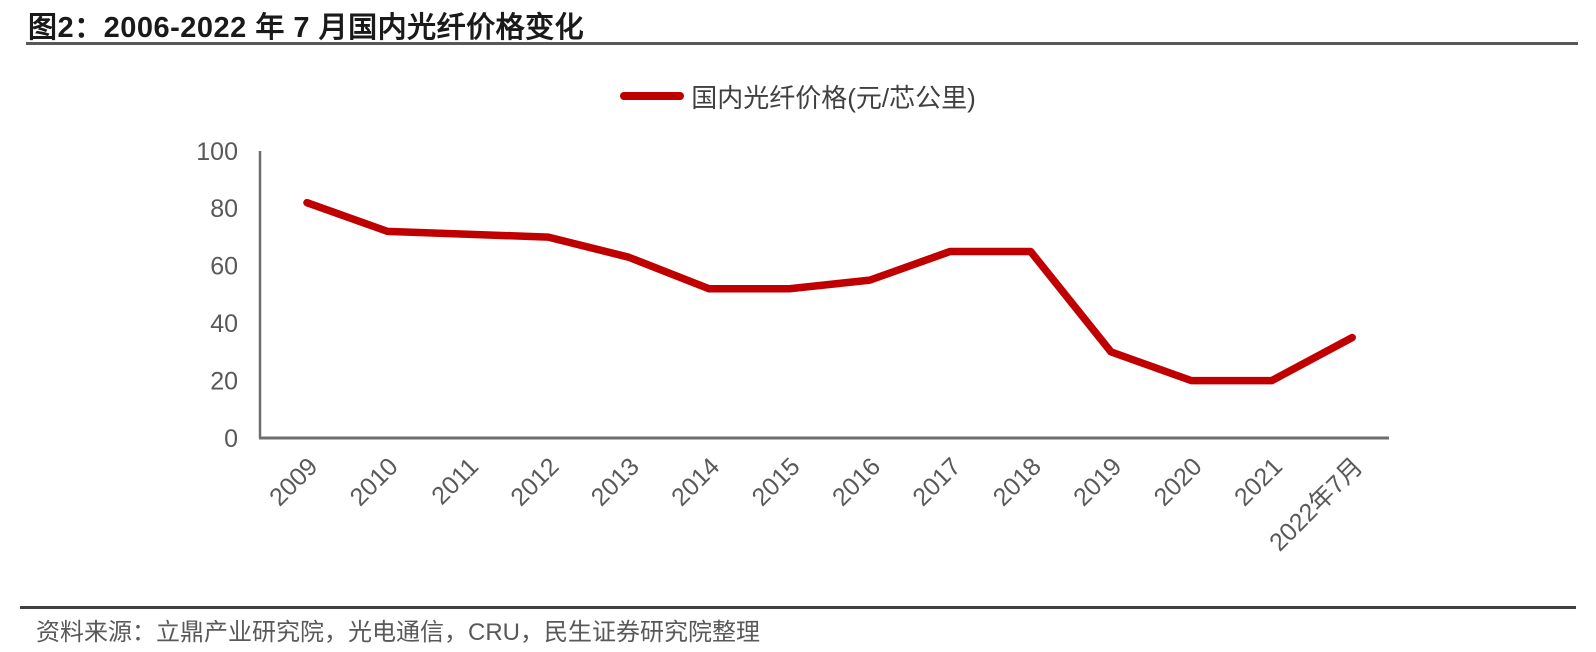 The image size is (1596, 652). What do you see at coordinates (652, 96) in the screenshot?
I see `legend-line-swatch` at bounding box center [652, 96].